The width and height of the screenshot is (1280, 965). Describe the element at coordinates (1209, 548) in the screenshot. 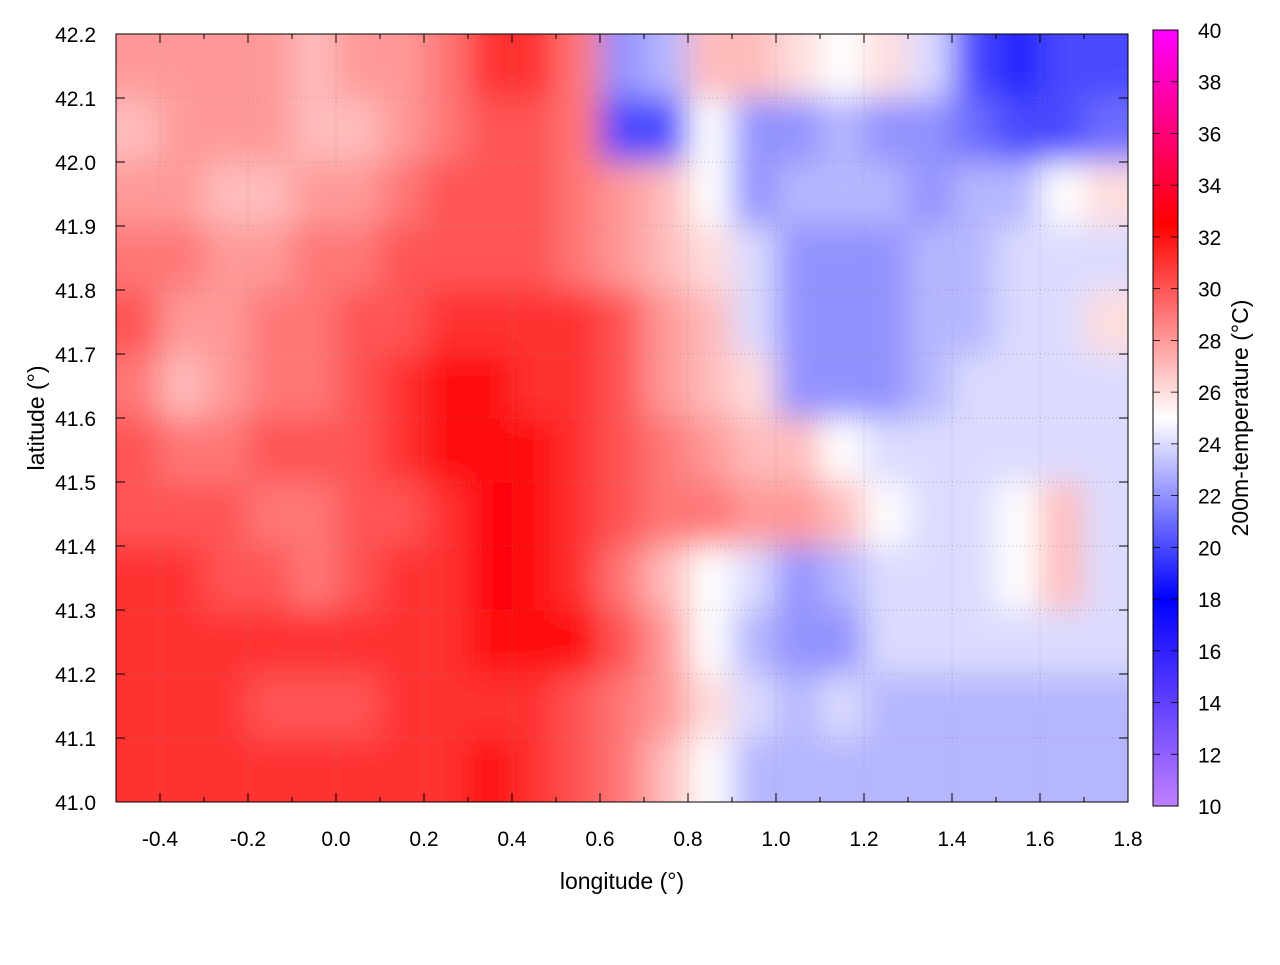

I see `colorbar-tick-label: 20` at that location.